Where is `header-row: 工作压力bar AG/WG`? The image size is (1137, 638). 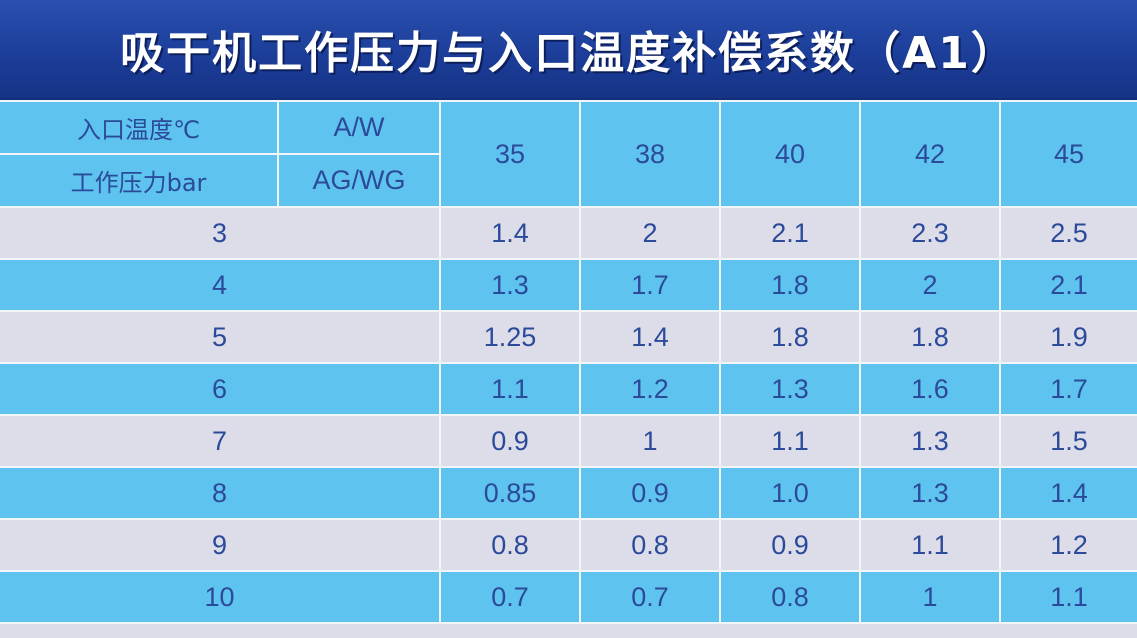 header-row: 工作压力bar AG/WG is located at coordinates (568, 180).